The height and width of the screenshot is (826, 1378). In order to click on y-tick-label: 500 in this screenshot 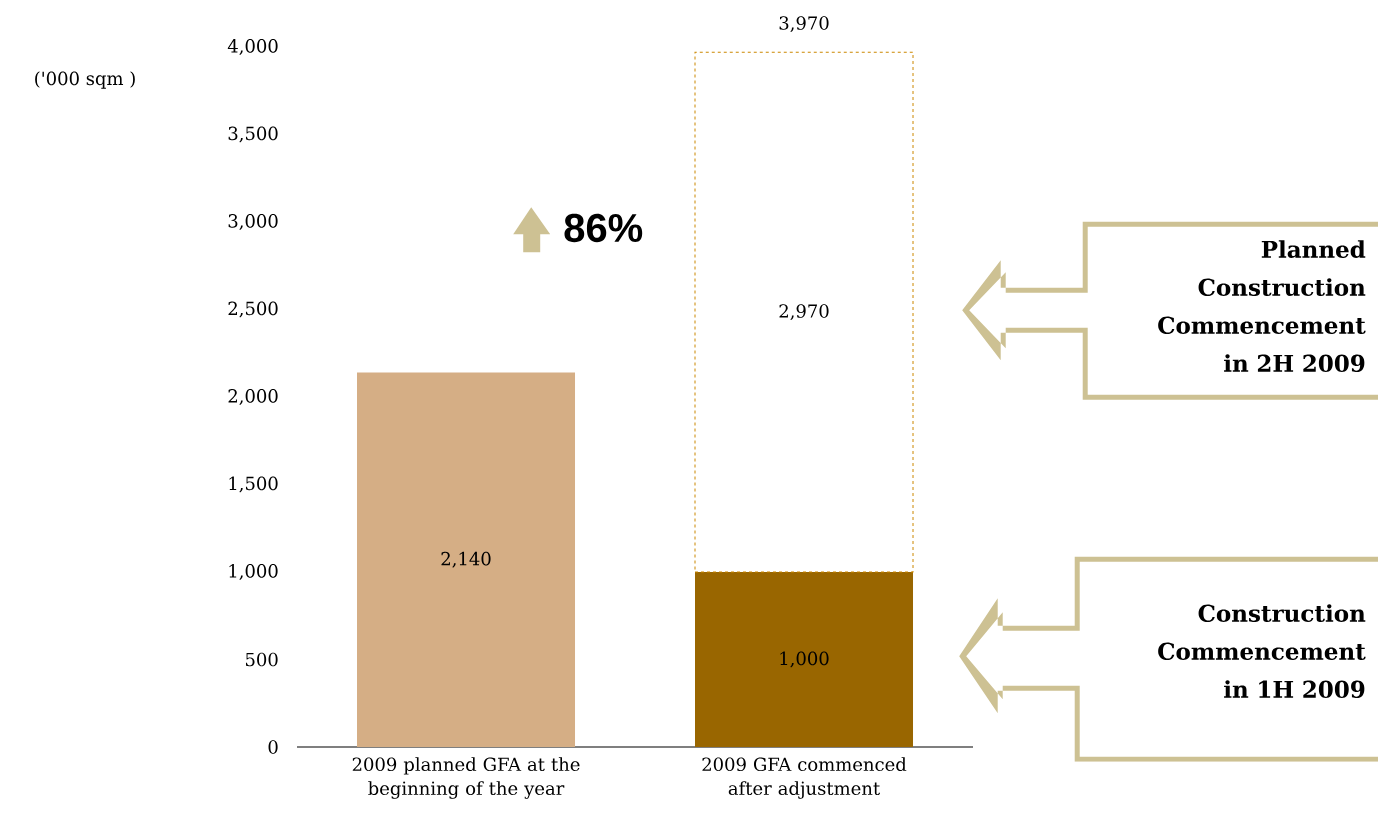, I will do `click(261, 659)`.